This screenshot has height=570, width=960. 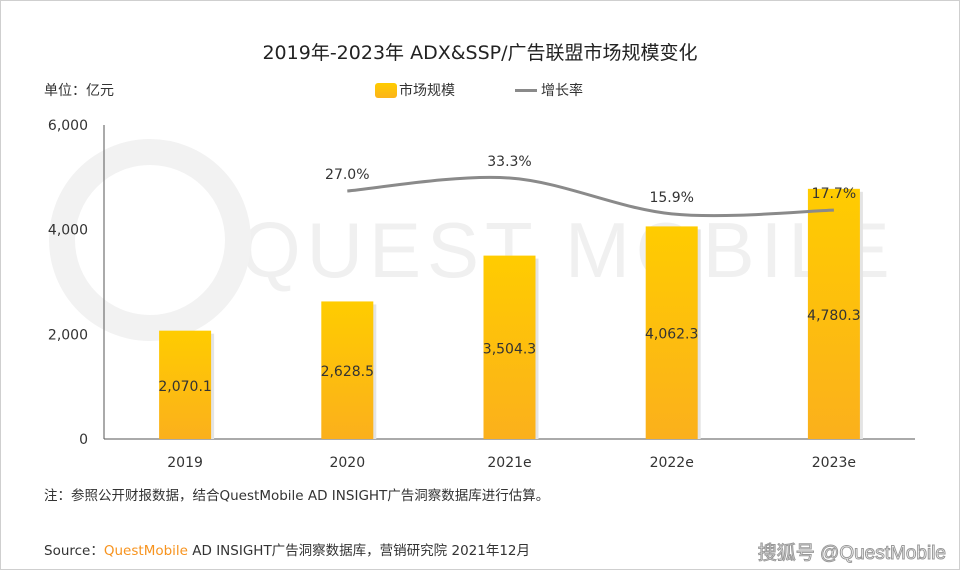 What do you see at coordinates (150, 240) in the screenshot?
I see `watermark-logo-icon` at bounding box center [150, 240].